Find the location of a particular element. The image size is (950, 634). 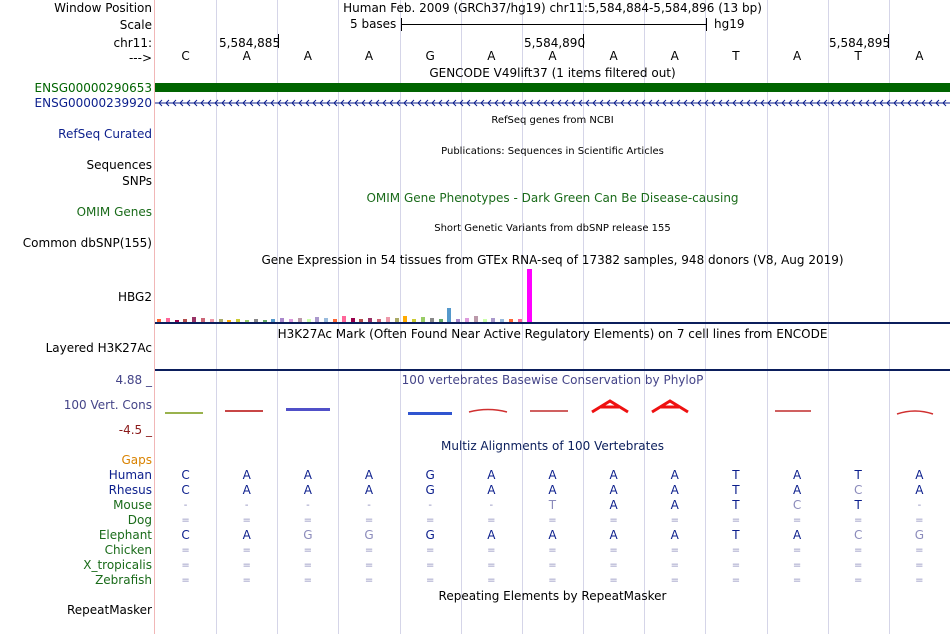

species-label-dog: Dog is located at coordinates (139, 520).